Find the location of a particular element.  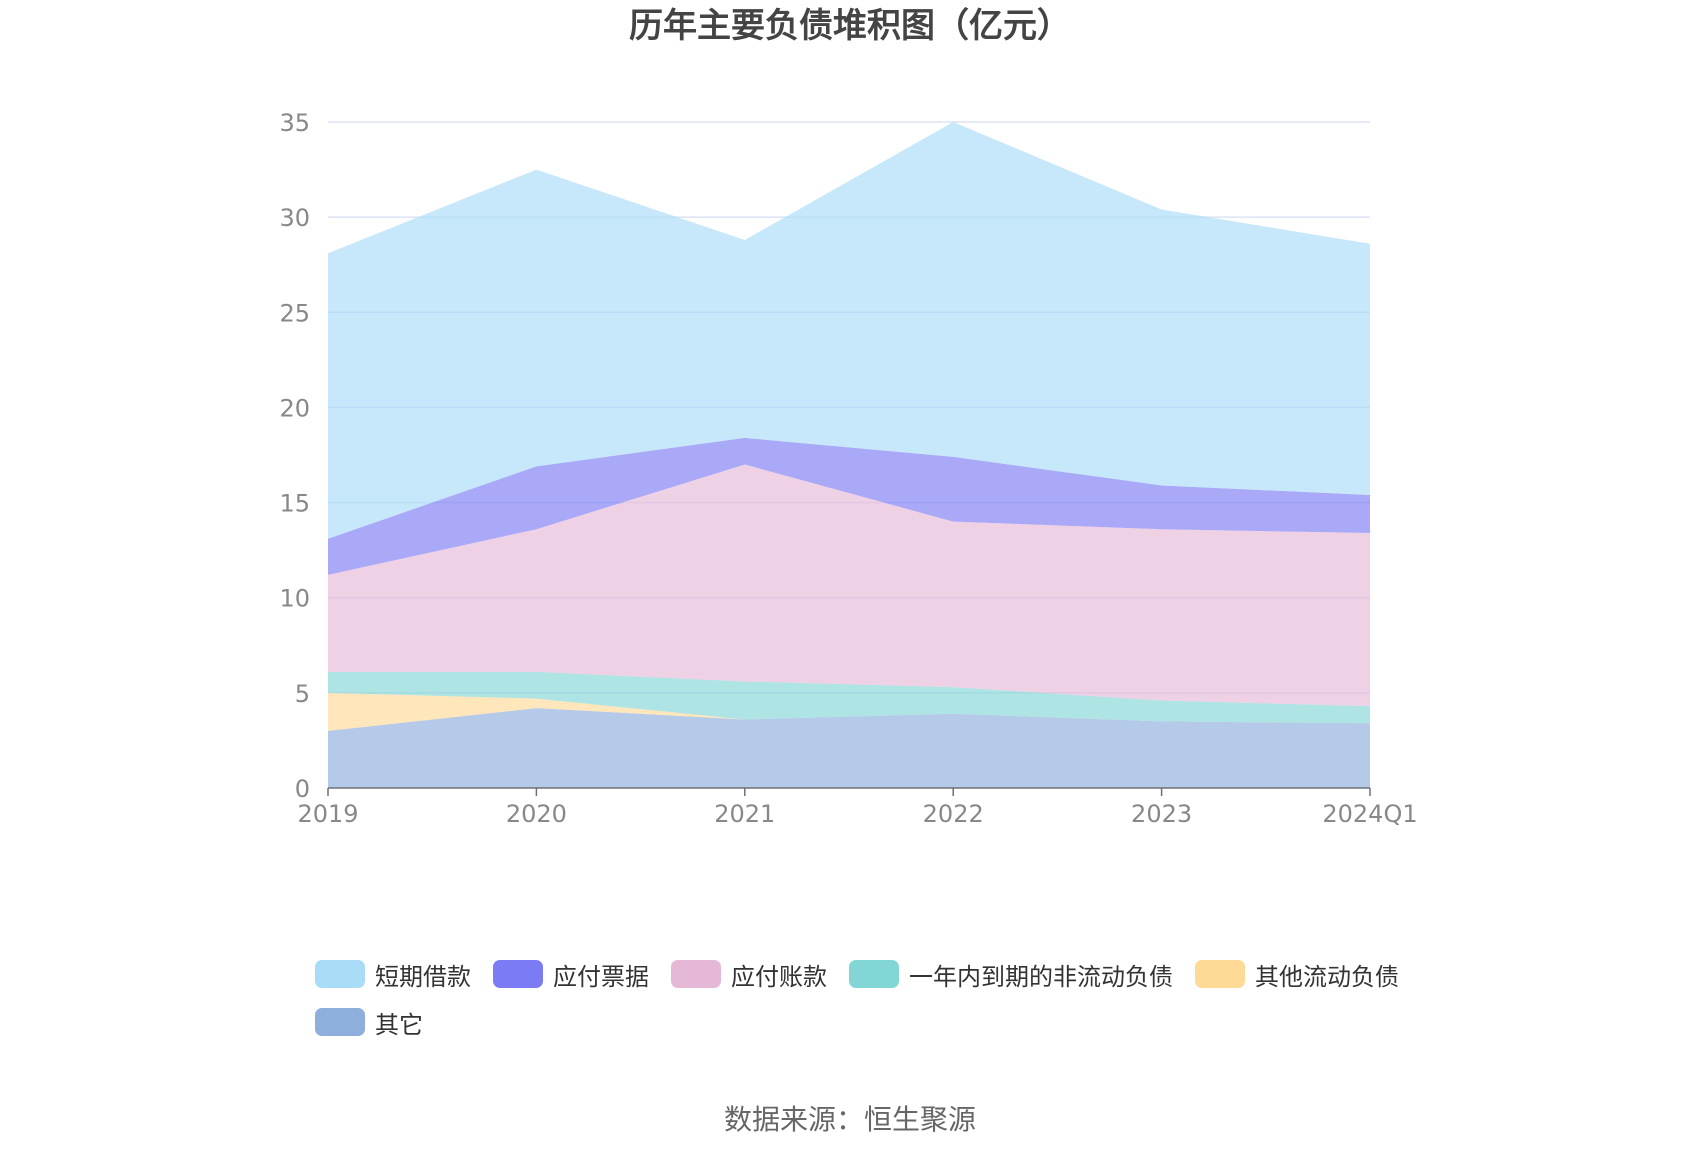

legend-label: 应付账款 is located at coordinates (779, 976).